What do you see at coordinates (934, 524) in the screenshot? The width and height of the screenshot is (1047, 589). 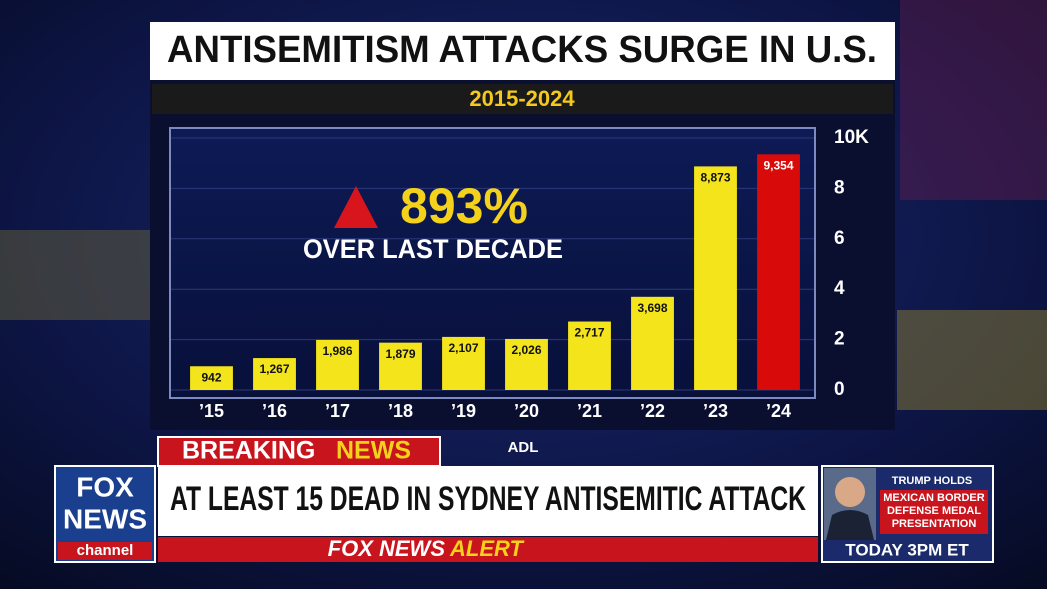 I see `promo-text: PRESENTATION` at bounding box center [934, 524].